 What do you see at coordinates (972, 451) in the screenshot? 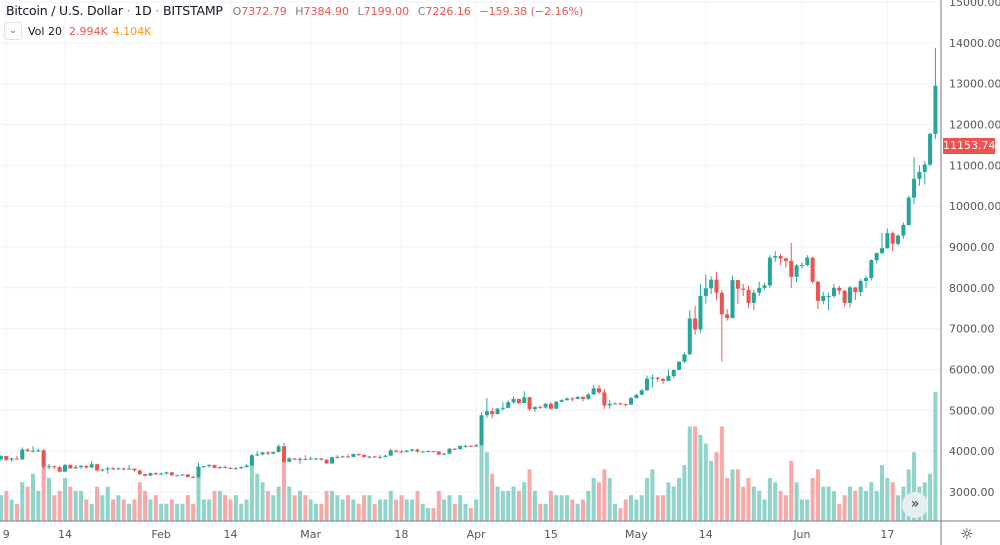
I see `y-tick-label: 4000.00` at bounding box center [972, 451].